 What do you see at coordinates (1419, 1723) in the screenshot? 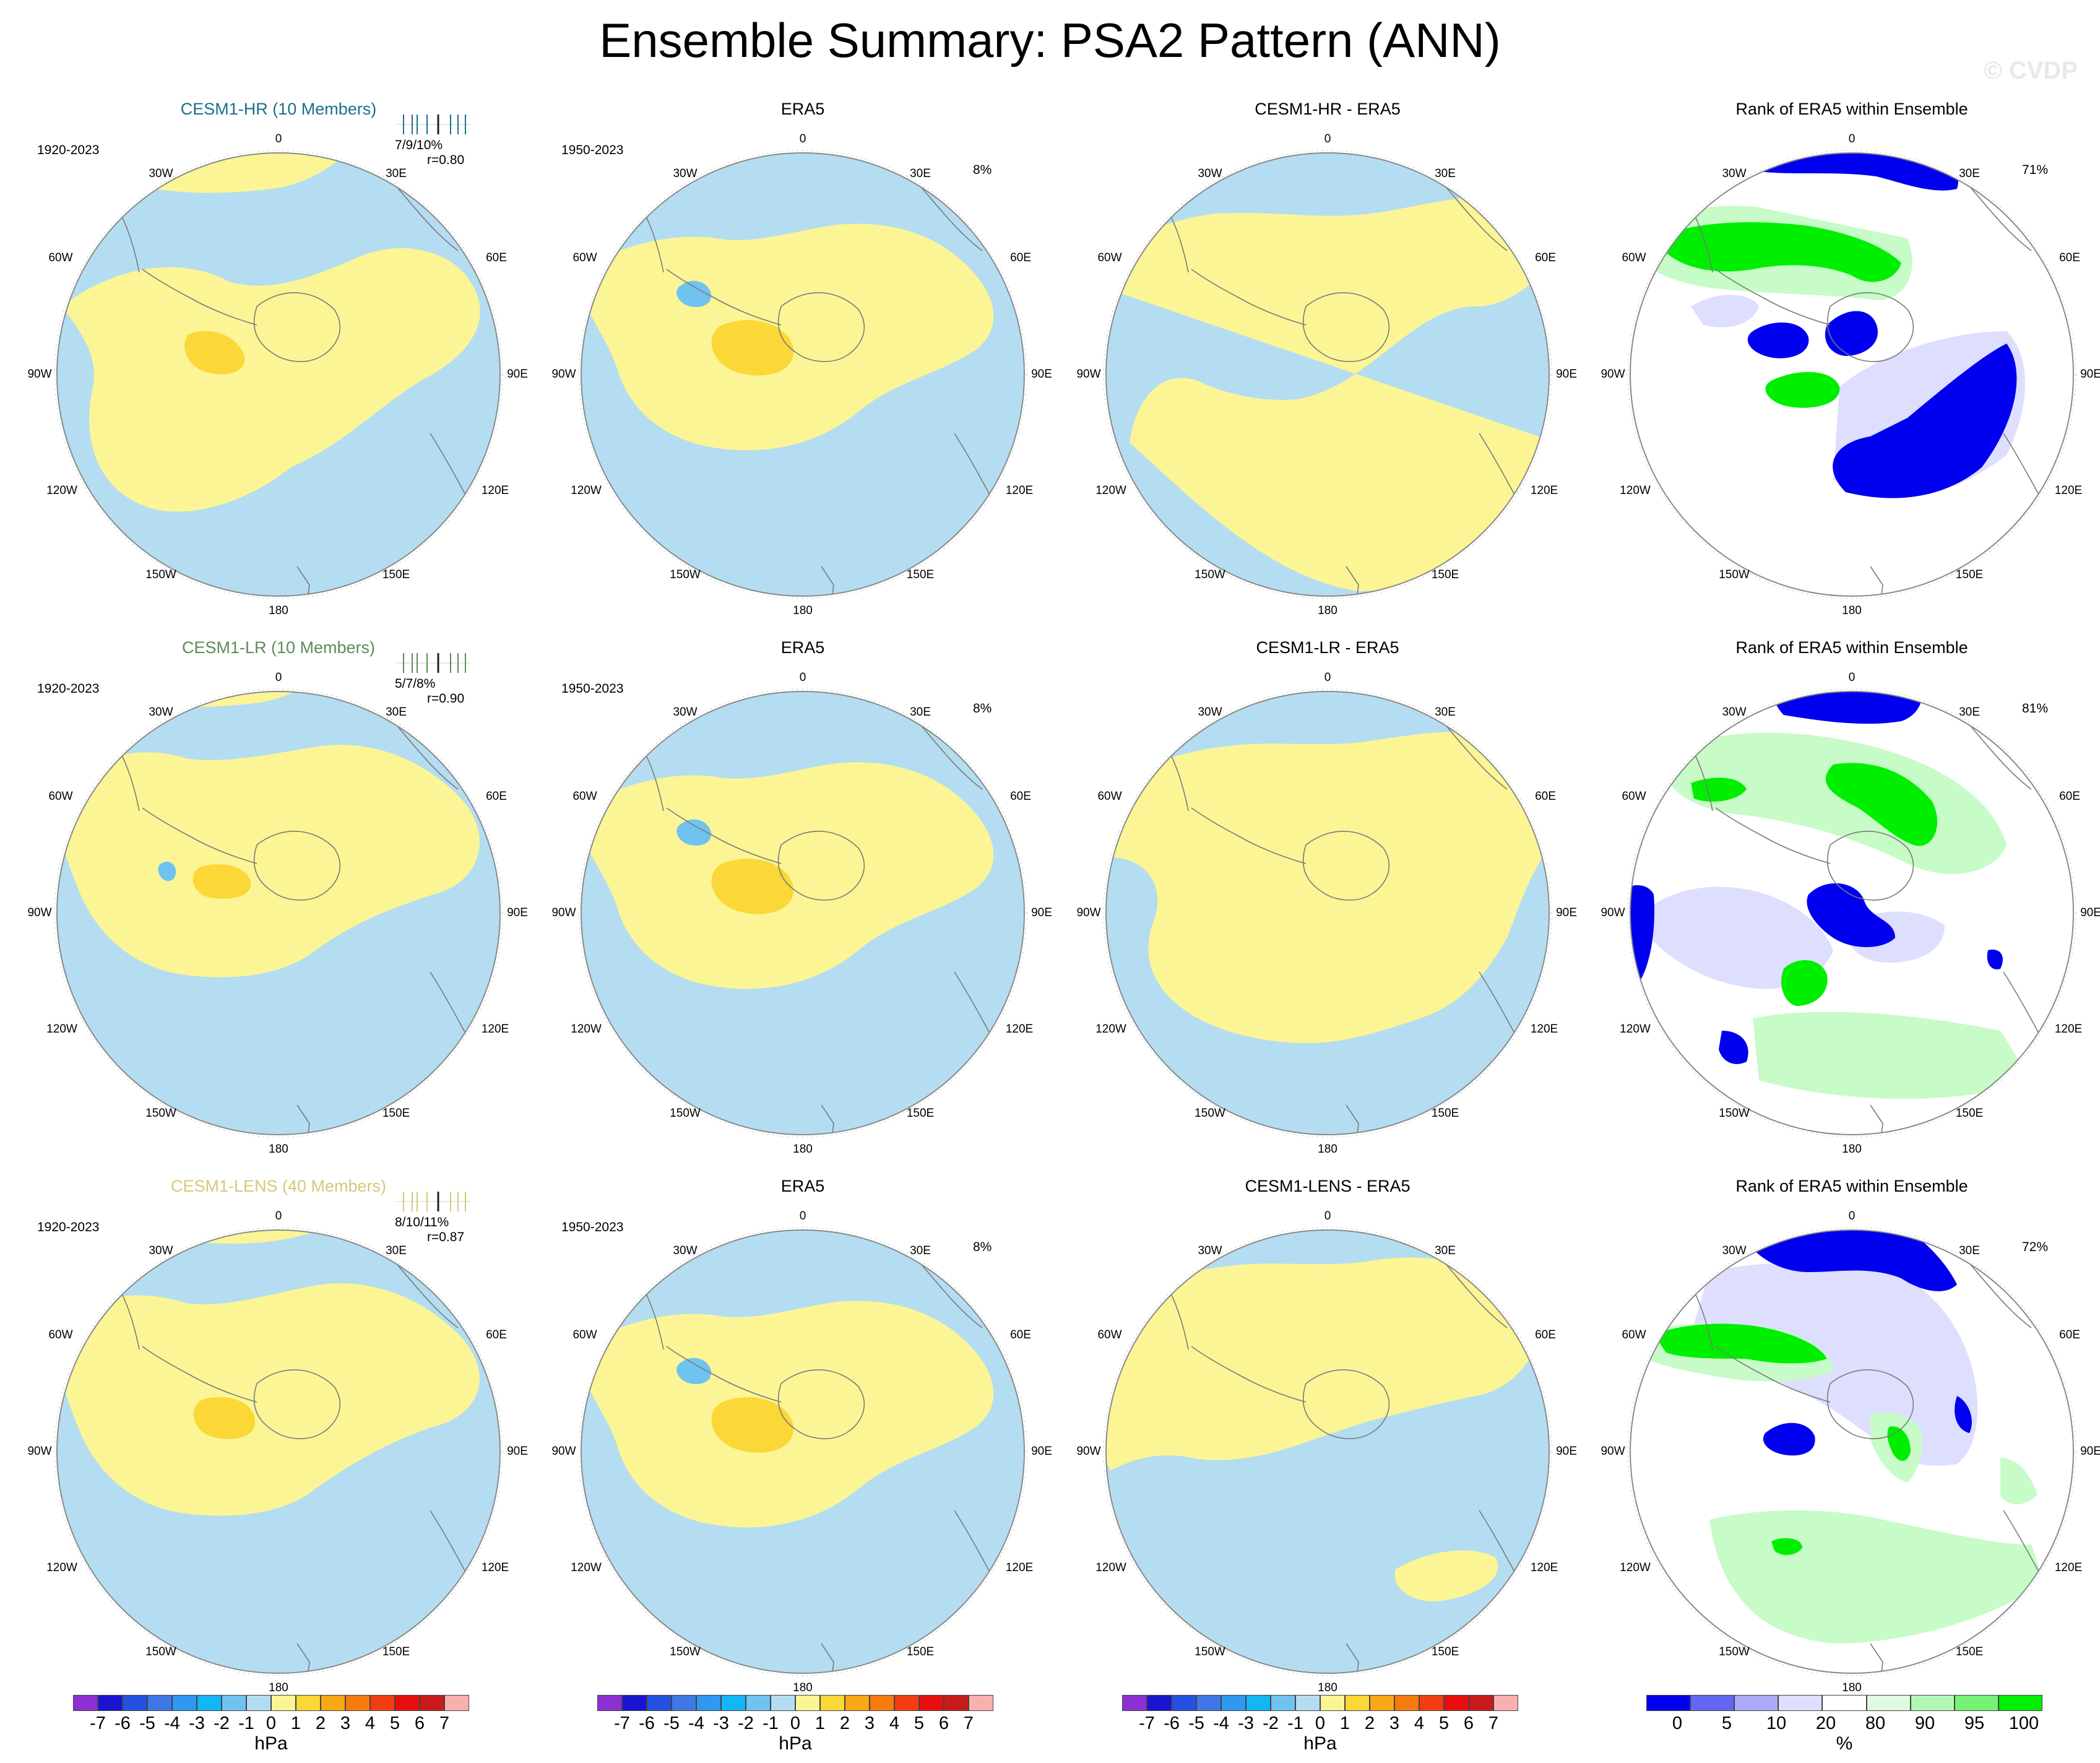
I see `colorbar-tick-label: 4` at bounding box center [1419, 1723].